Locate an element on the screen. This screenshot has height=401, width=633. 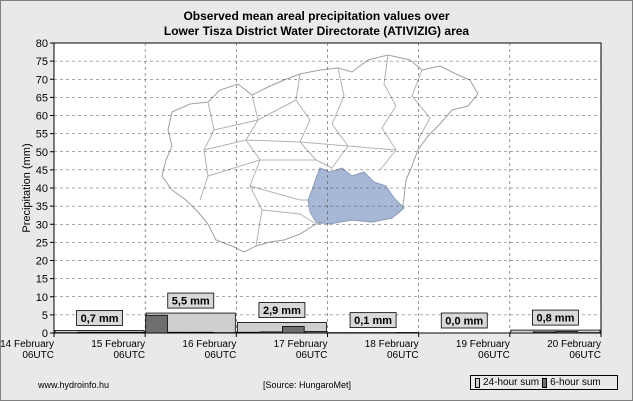
y-tick-label: 35 is located at coordinates (42, 207).